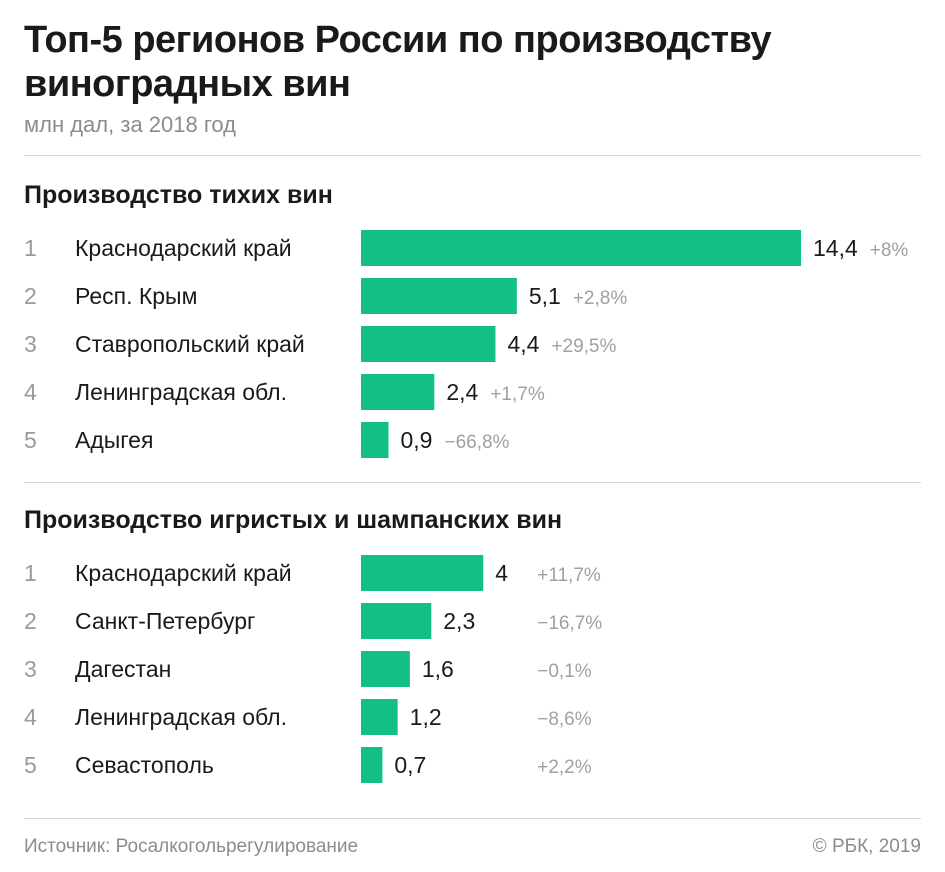  What do you see at coordinates (564, 719) in the screenshot?
I see `change-label: −8,6%` at bounding box center [564, 719].